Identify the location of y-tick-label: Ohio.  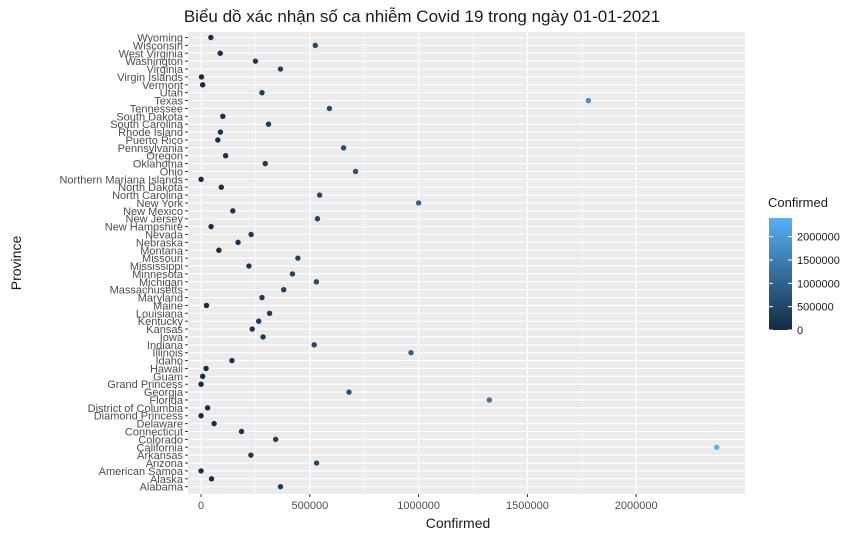
(171, 172).